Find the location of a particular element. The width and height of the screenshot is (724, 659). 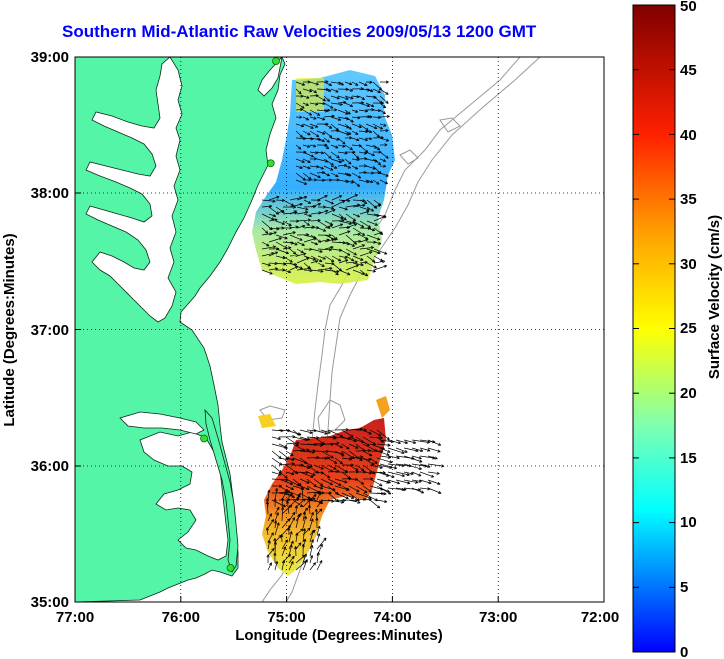

lon-tick: 76:00 is located at coordinates (181, 617).